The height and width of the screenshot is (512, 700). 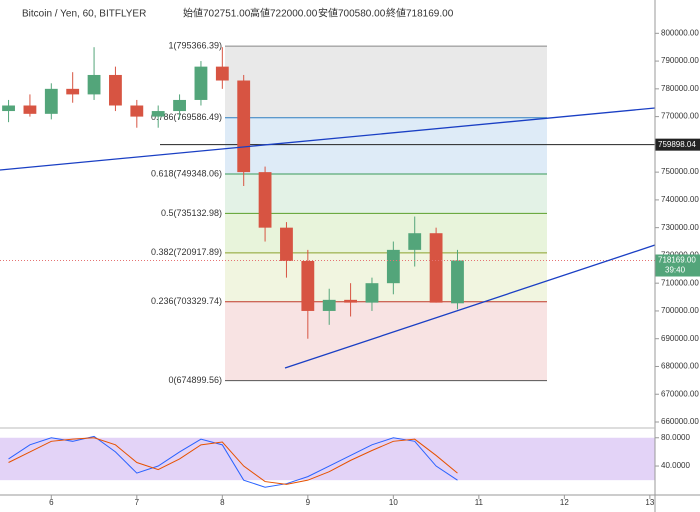 I want to click on y-tick-label: 670000.00, so click(x=680, y=393).